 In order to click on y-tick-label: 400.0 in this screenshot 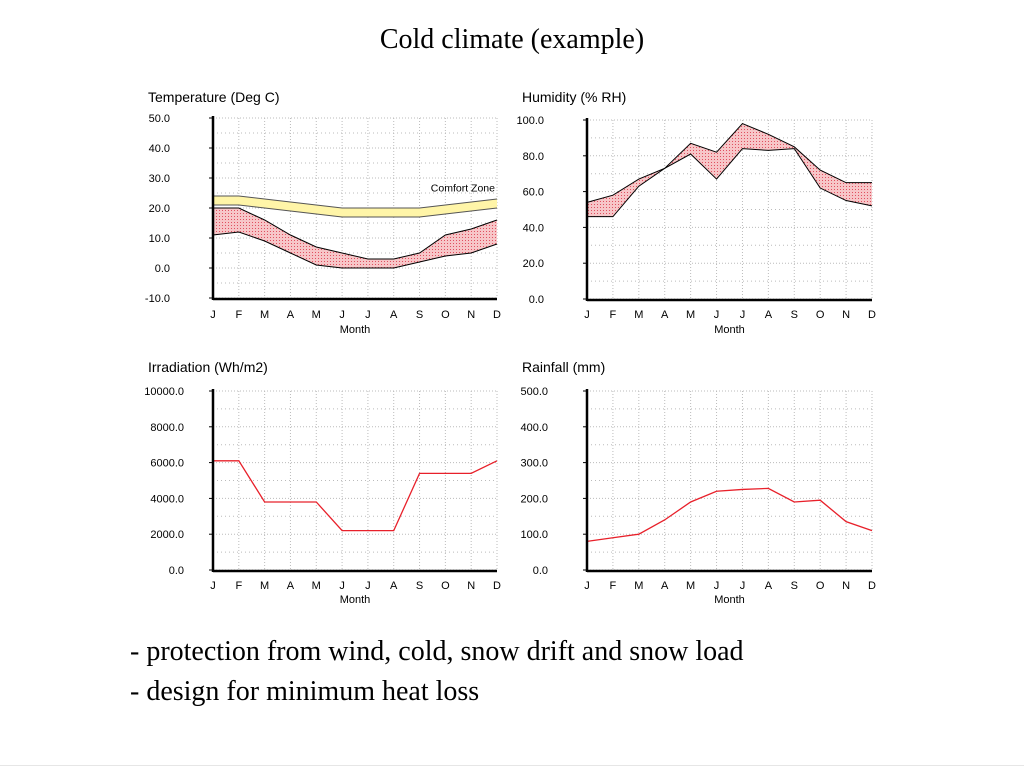, I will do `click(534, 428)`.